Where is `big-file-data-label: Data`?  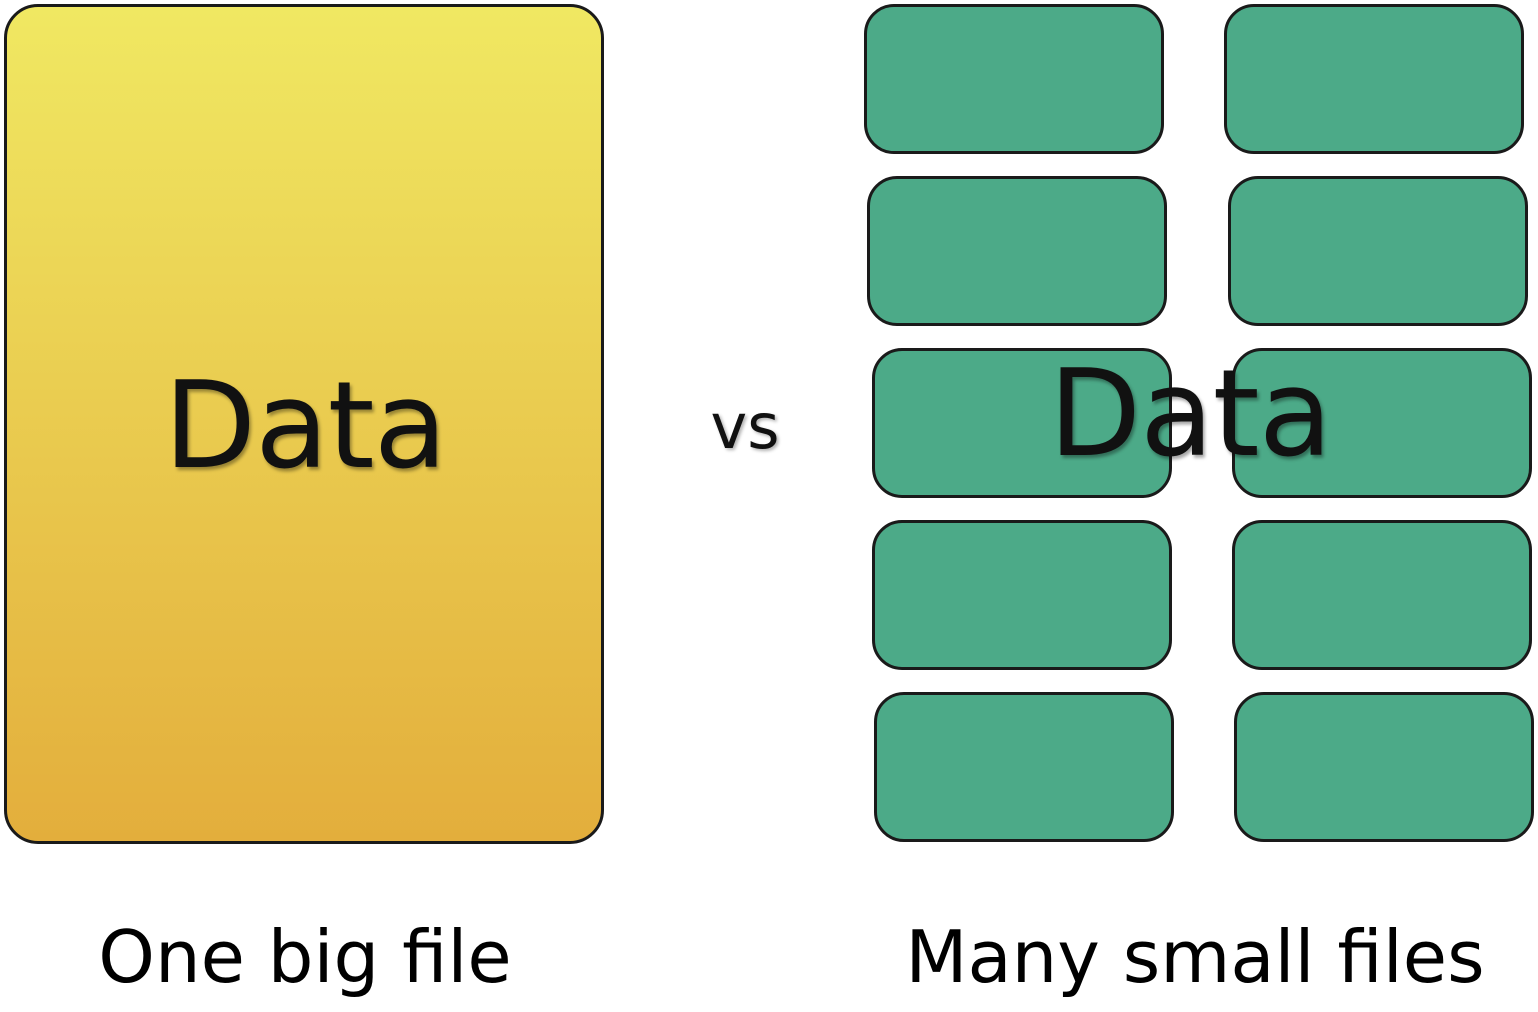
big-file-data-label: Data is located at coordinates (305, 426).